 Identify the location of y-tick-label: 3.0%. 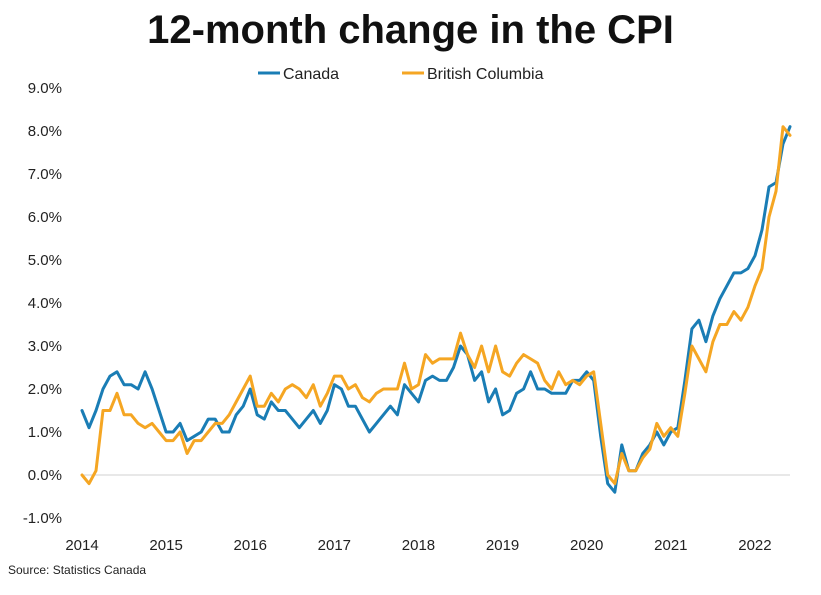
(45, 346).